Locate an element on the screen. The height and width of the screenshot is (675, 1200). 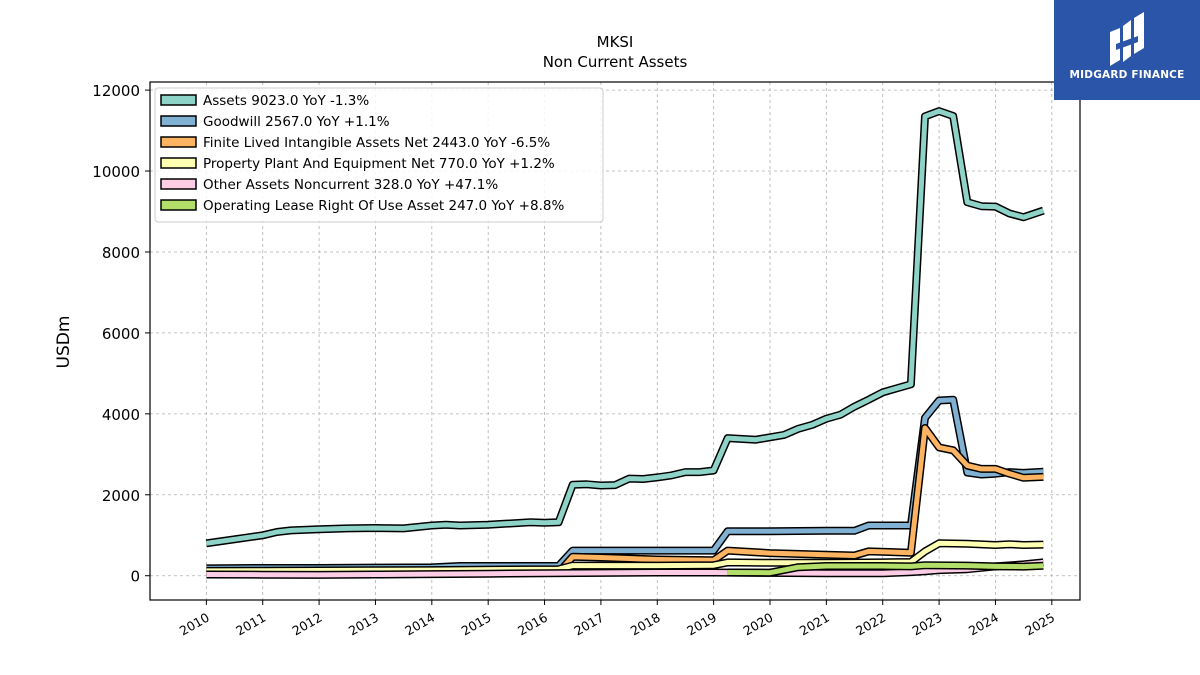
series-property-plant-and-equipment-net is located at coordinates (625, 557).